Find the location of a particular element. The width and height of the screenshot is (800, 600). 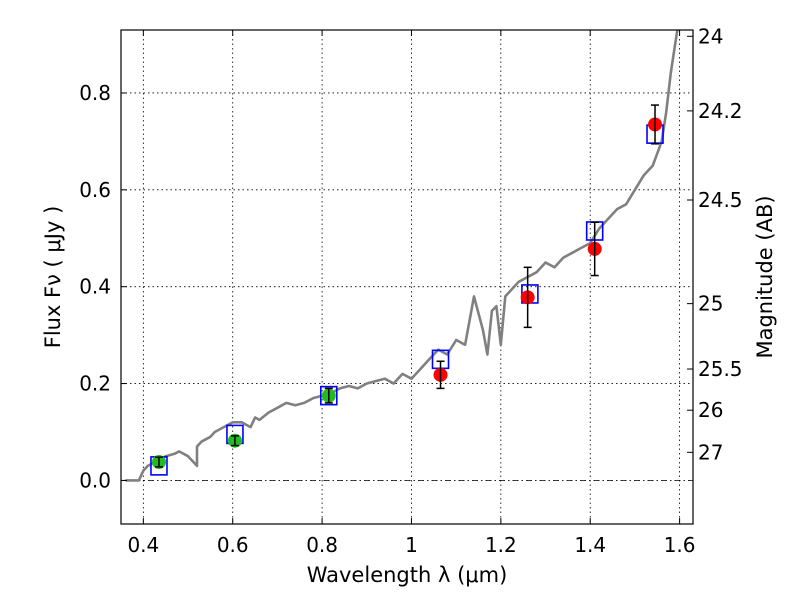

x-tick-label: 0.8 is located at coordinates (322, 545).